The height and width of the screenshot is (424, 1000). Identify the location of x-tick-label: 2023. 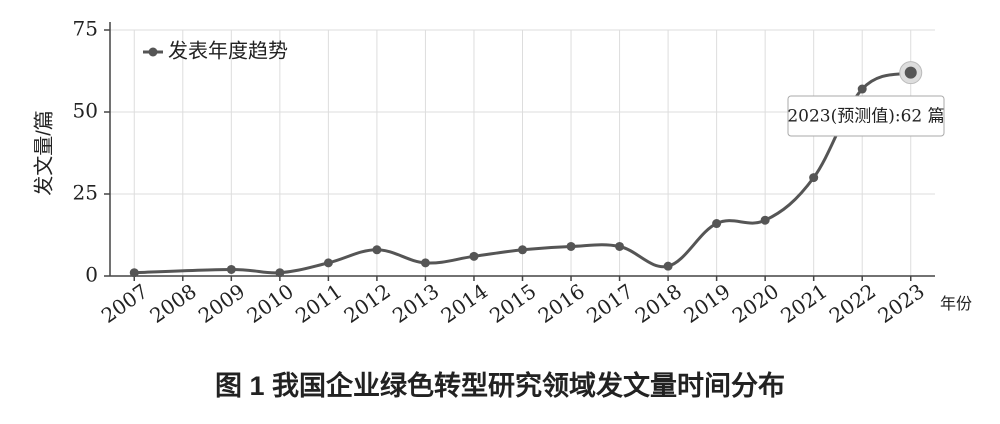
(900, 303).